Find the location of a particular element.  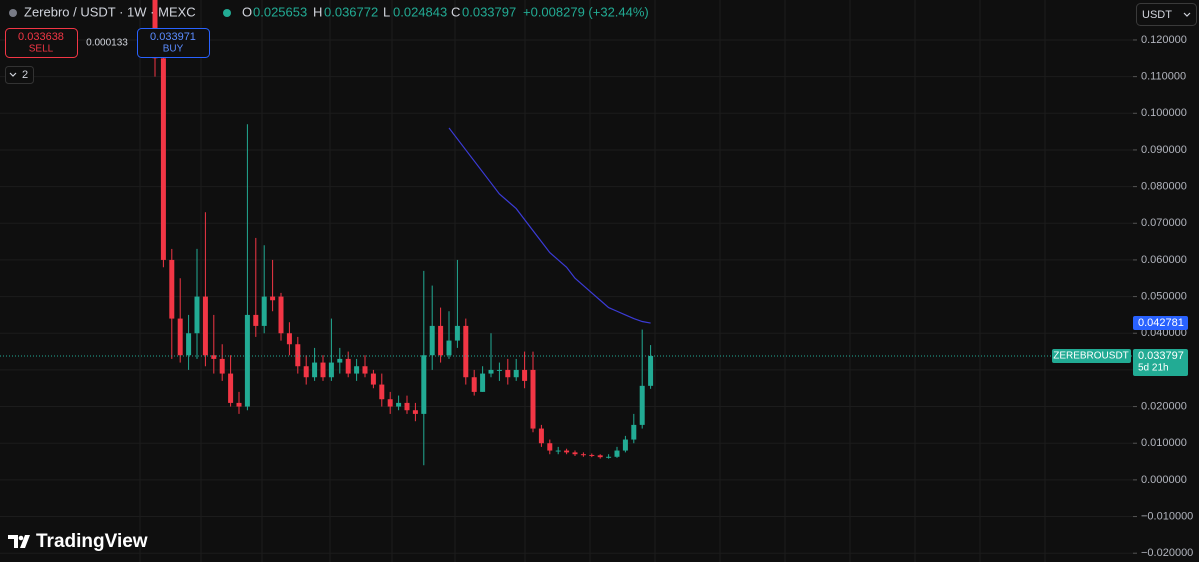

last-price-tag is located at coordinates (1160, 362).